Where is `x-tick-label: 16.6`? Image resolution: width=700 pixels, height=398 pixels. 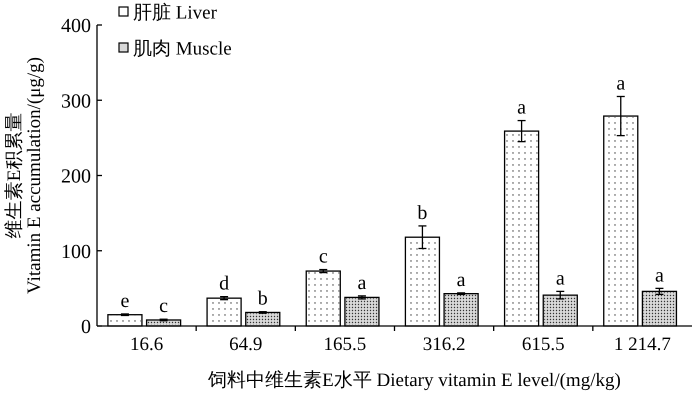
x-tick-label: 16.6 is located at coordinates (147, 344).